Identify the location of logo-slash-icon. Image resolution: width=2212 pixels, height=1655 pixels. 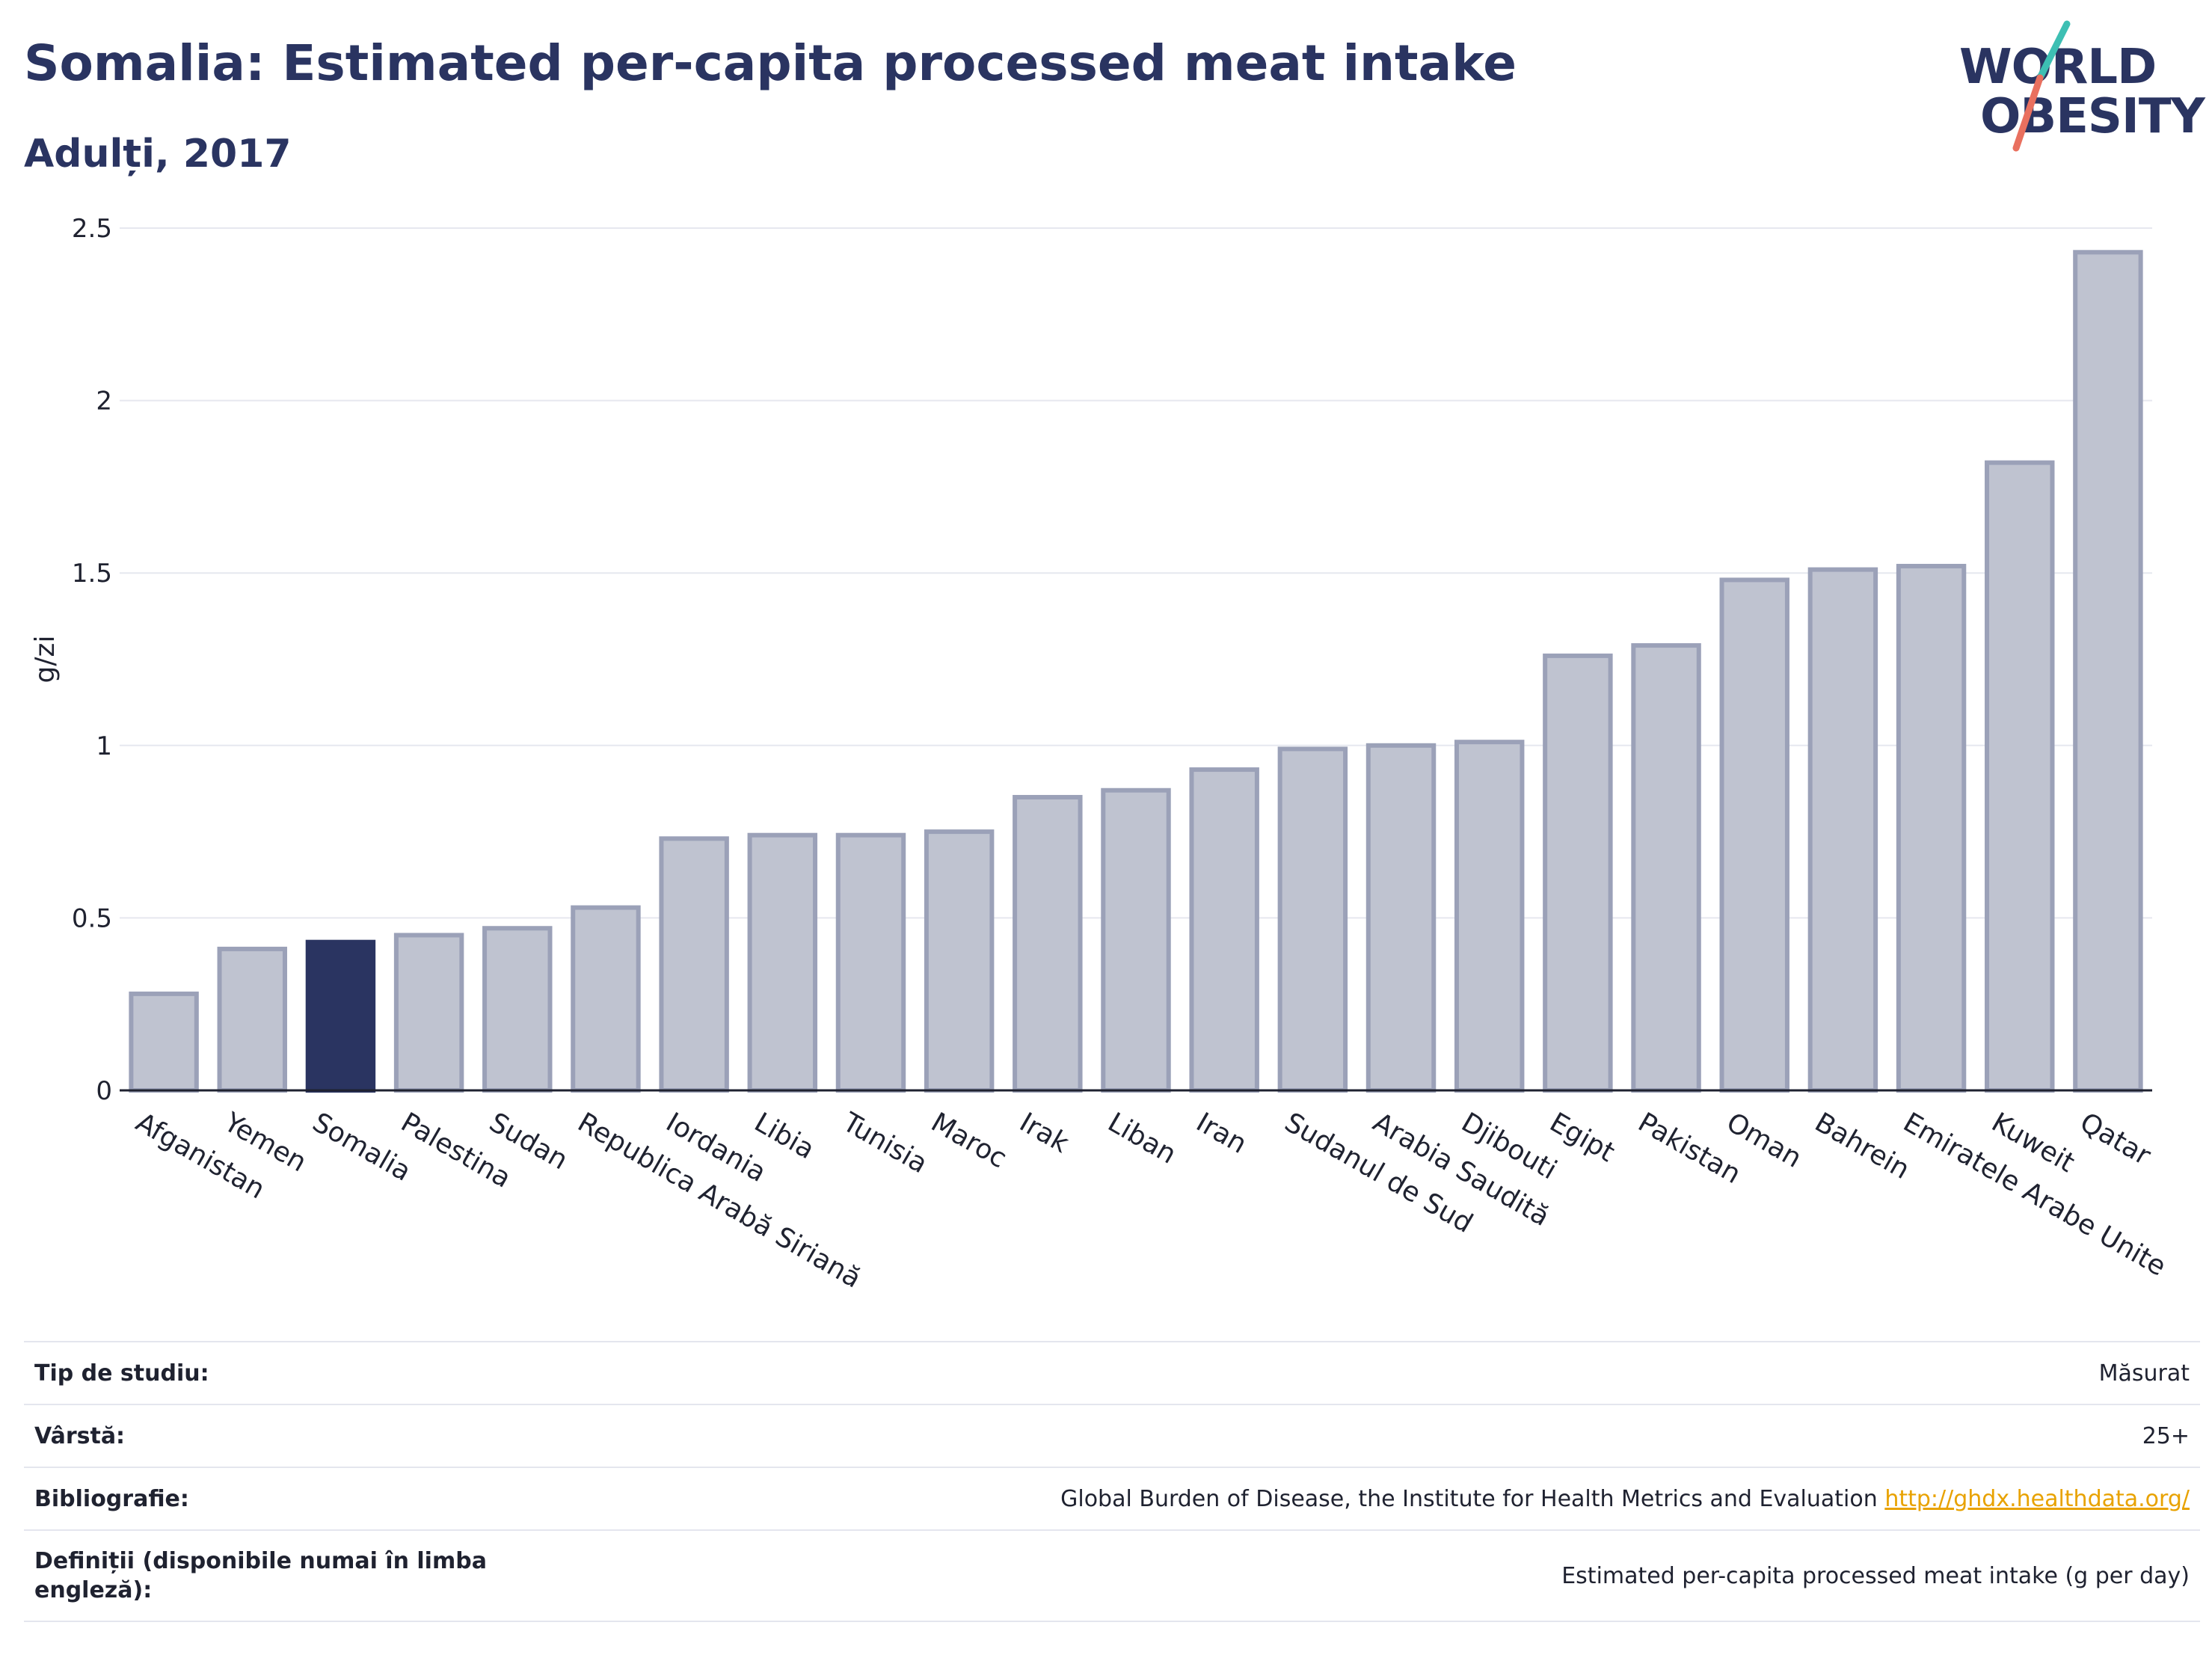
(2041, 86).